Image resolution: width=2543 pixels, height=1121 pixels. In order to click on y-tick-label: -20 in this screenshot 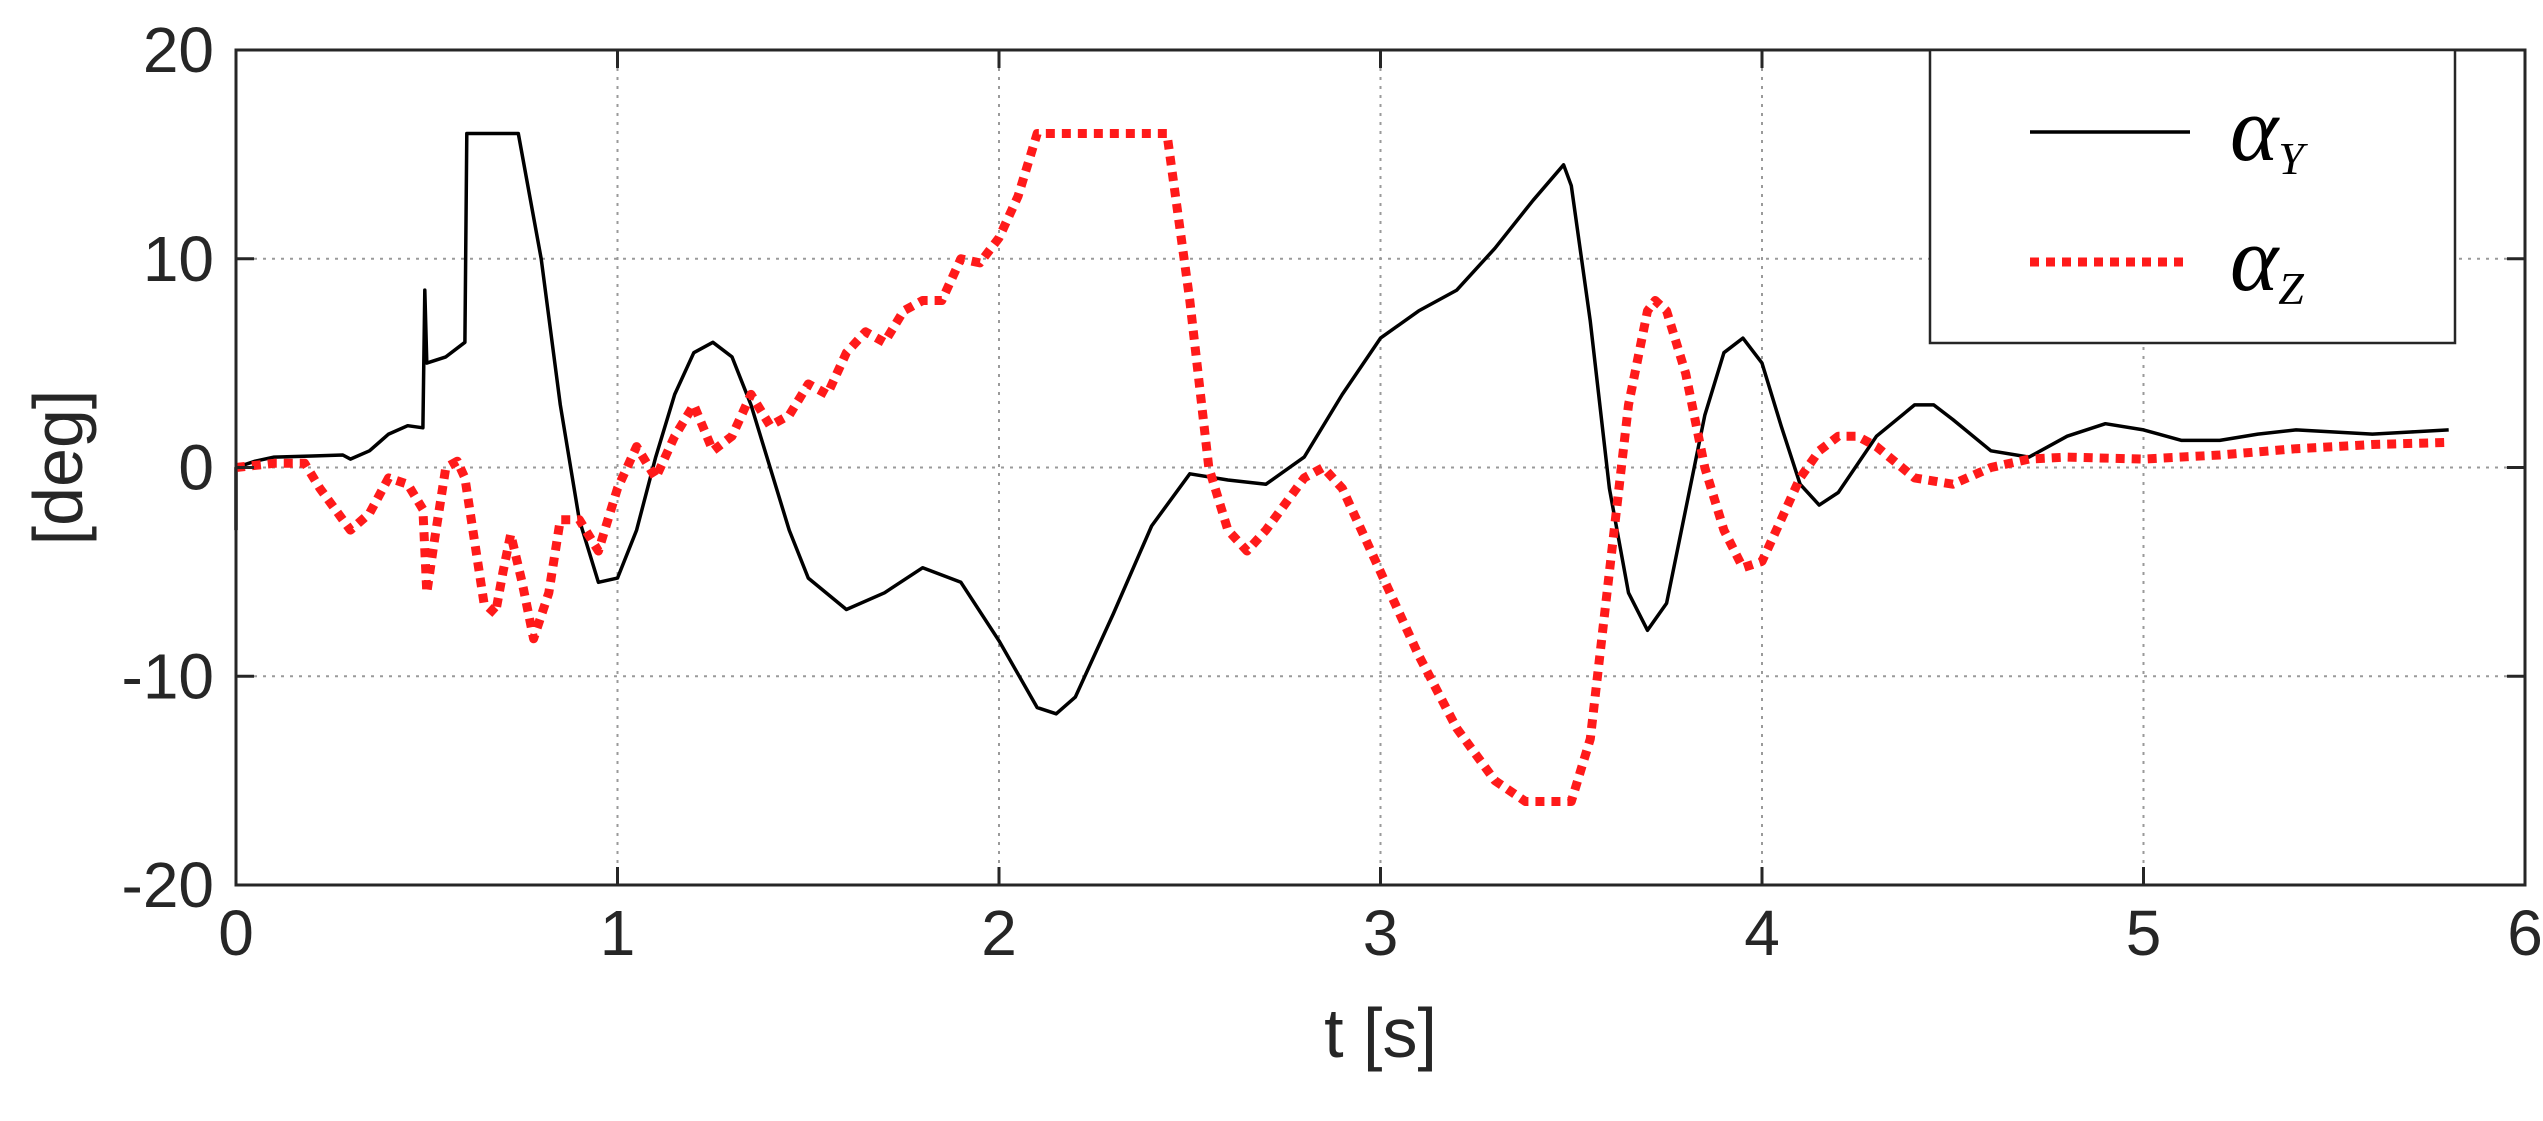, I will do `click(168, 885)`.